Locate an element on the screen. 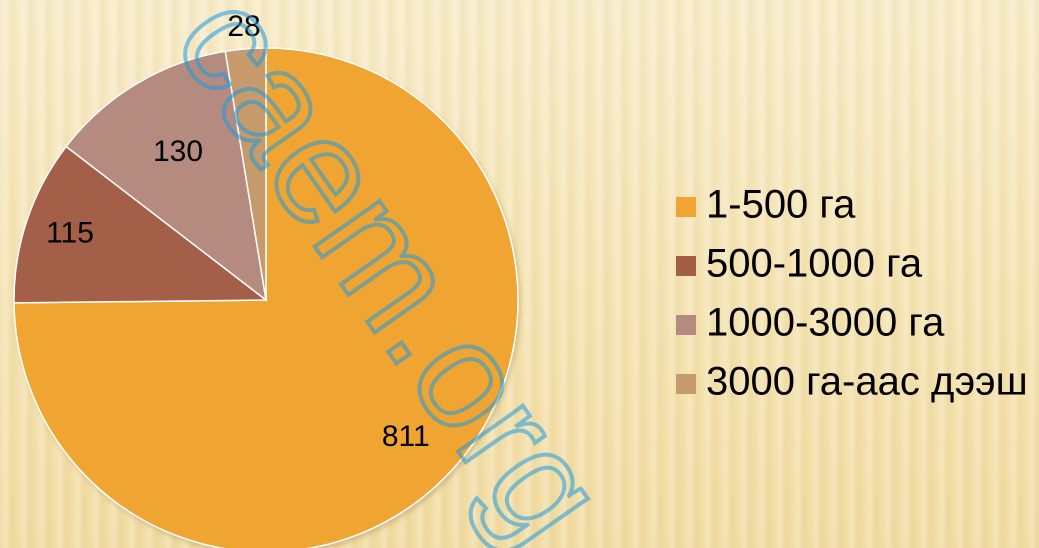  legend-label-1-500: 1-500 га is located at coordinates (781, 205).